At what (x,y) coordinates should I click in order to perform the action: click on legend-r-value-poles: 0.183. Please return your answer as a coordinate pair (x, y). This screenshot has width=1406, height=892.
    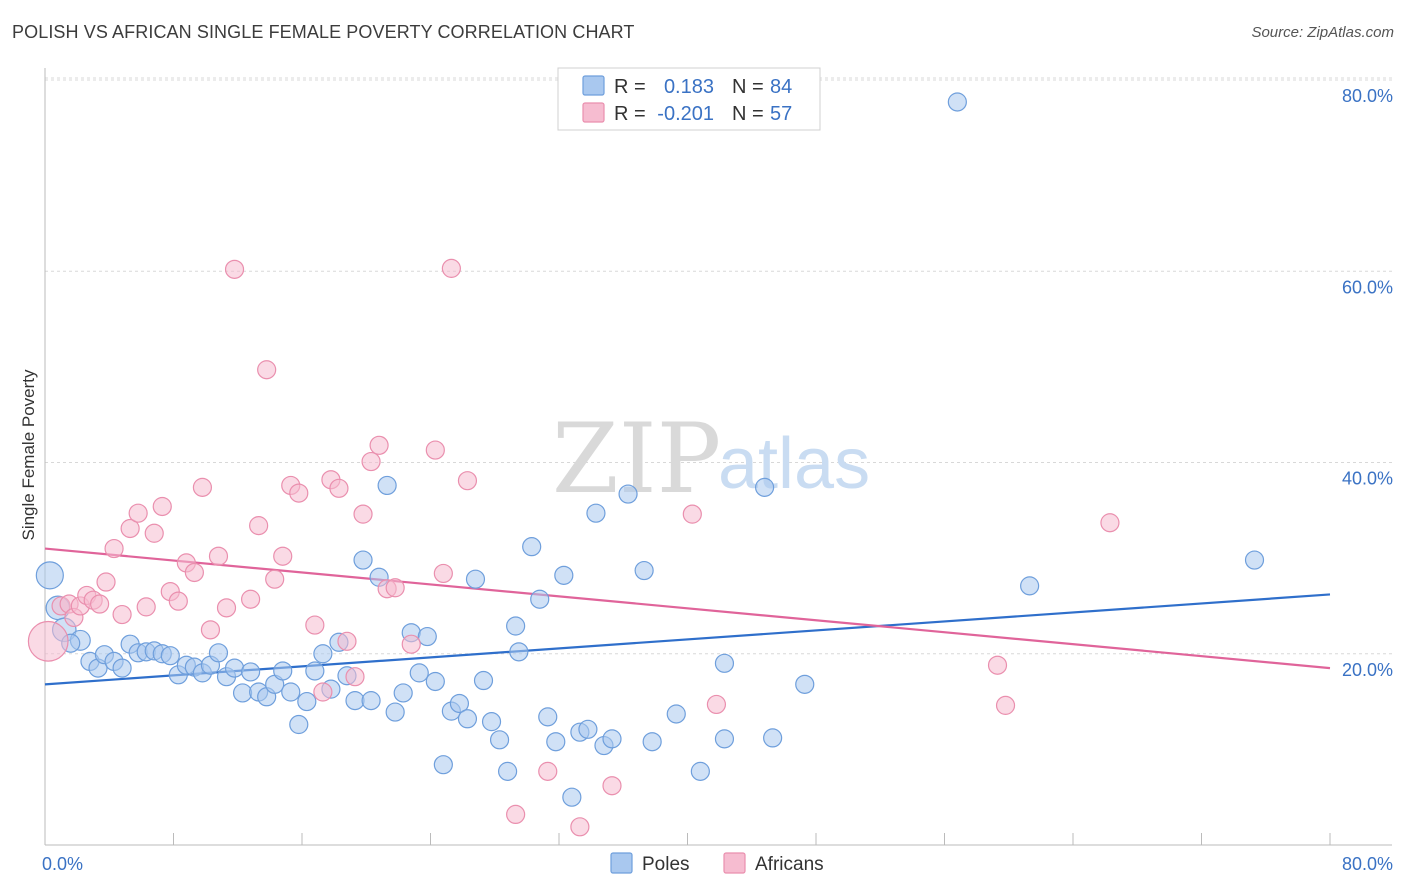
    Looking at the image, I should click on (689, 87).